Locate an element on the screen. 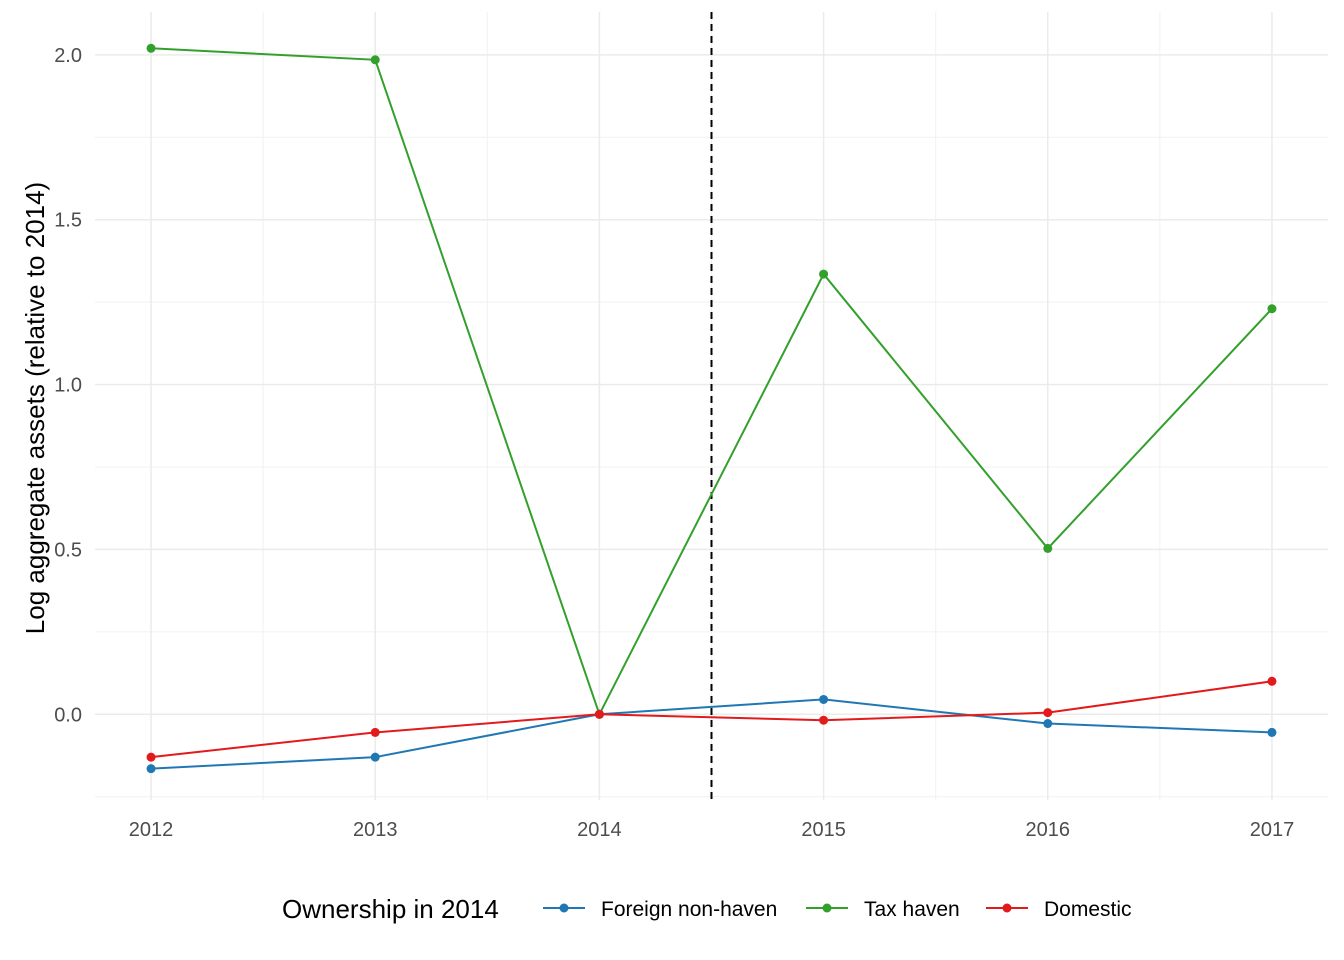 This screenshot has width=1344, height=960. y-axis-title: Log aggregate assets (relative to 2014) is located at coordinates (35, 408).